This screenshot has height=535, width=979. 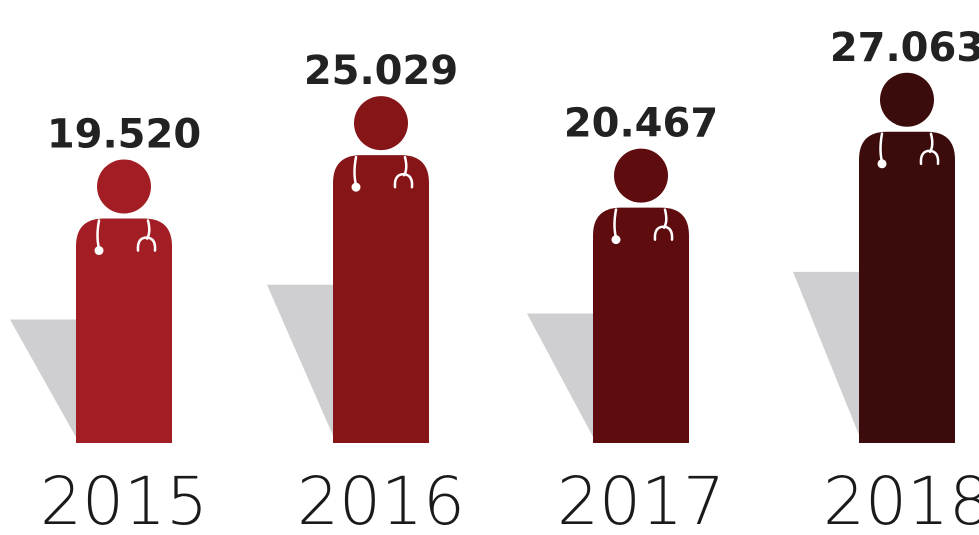 I want to click on value-label: 27.063, so click(x=904, y=48).